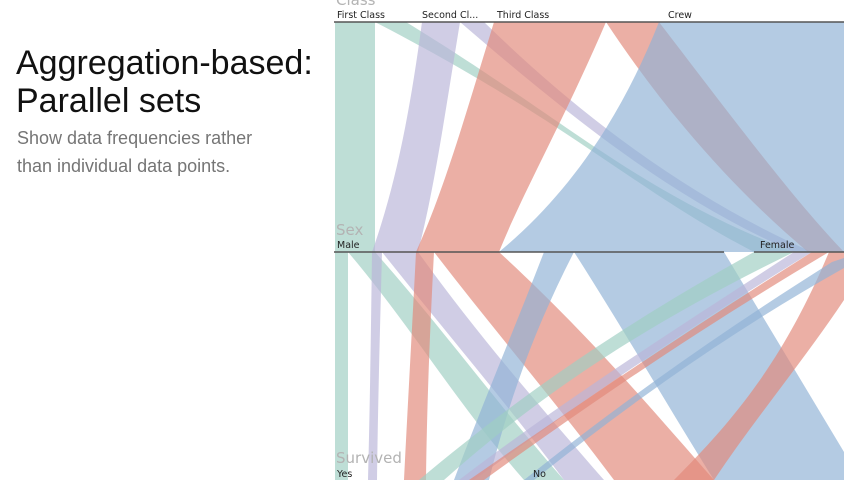 The width and height of the screenshot is (844, 480). What do you see at coordinates (680, 15) in the screenshot?
I see `category-label-crew: Crew` at bounding box center [680, 15].